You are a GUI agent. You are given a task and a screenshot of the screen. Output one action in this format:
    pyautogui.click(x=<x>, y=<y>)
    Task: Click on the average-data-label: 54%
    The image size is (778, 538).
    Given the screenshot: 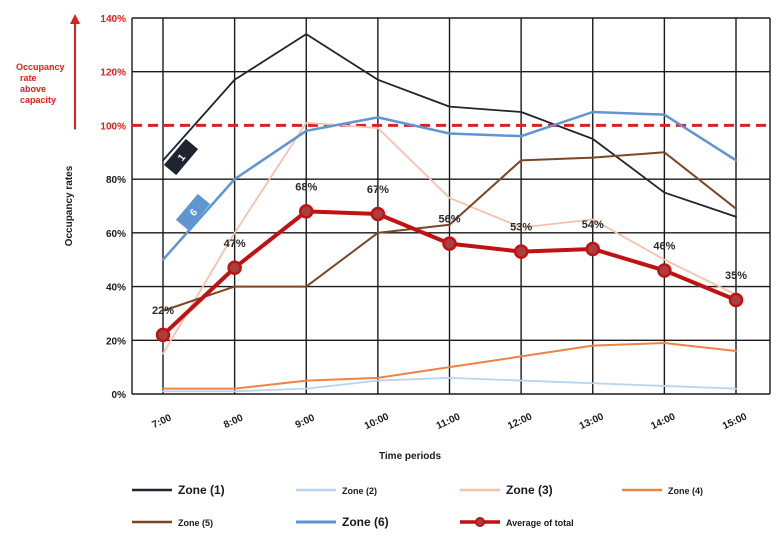 What is the action you would take?
    pyautogui.click(x=593, y=225)
    